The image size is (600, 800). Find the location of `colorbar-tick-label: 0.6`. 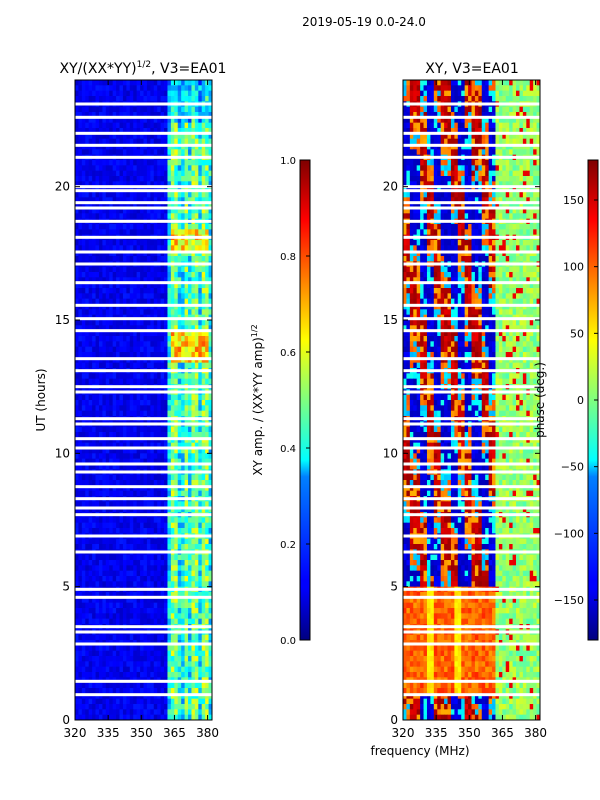

colorbar-tick-label: 0.6 is located at coordinates (288, 353).